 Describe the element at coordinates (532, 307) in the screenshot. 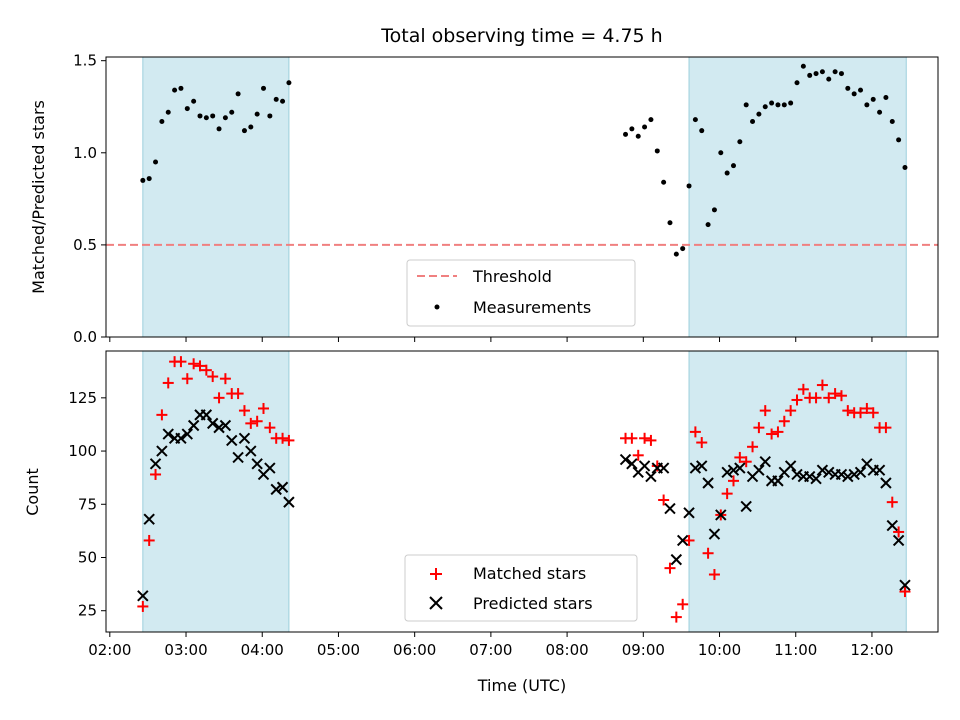

I see `legend-measurements-label: Measurements` at that location.